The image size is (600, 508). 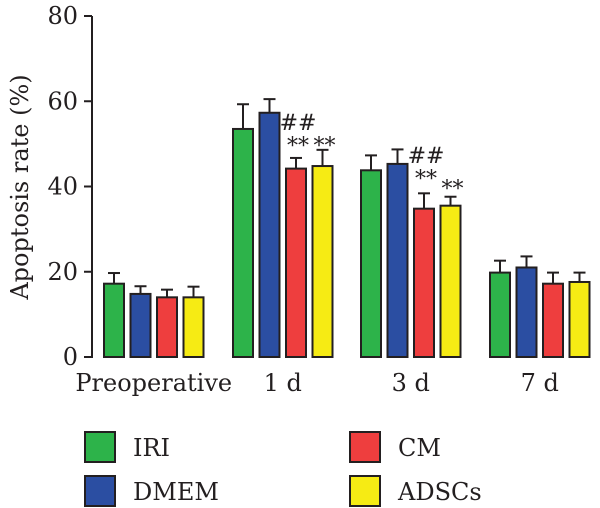 I want to click on y-tick-label: 80, so click(x=62, y=16).